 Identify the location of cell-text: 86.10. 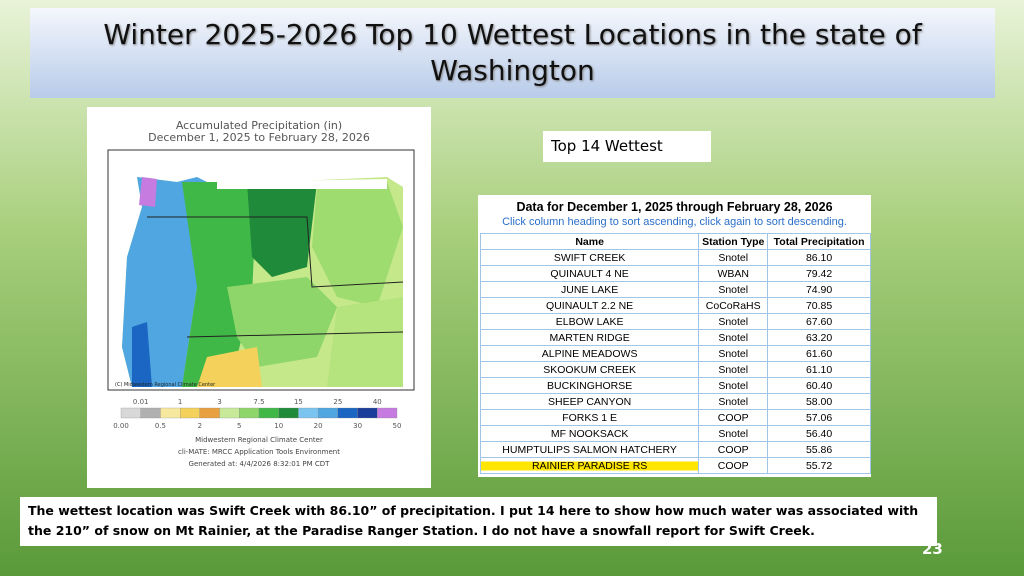
(819, 257).